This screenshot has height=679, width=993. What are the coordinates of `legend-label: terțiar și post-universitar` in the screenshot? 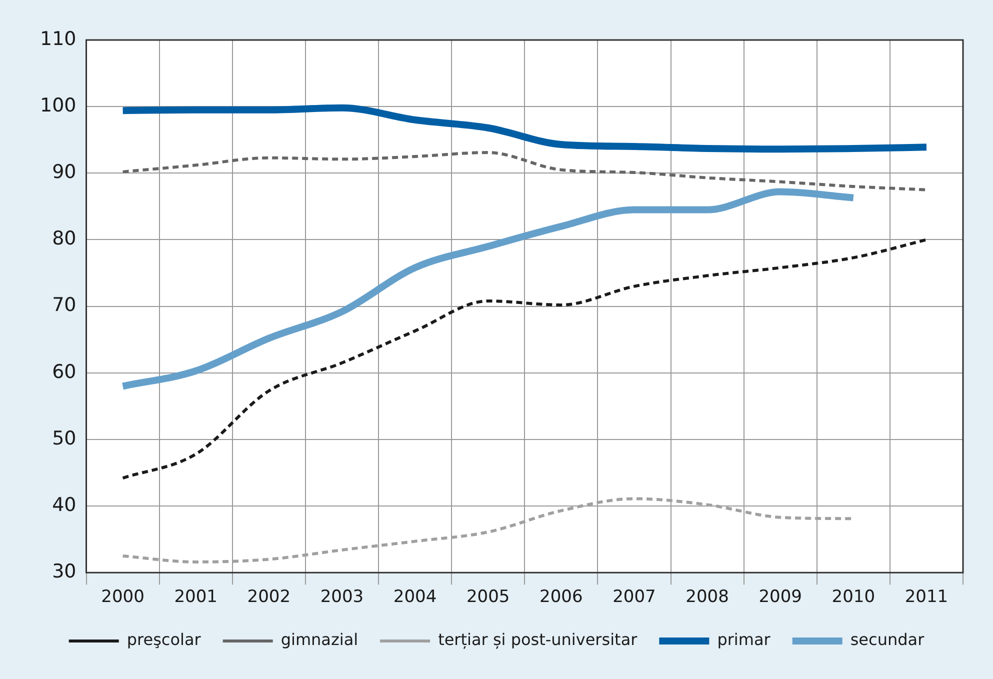 It's located at (538, 640).